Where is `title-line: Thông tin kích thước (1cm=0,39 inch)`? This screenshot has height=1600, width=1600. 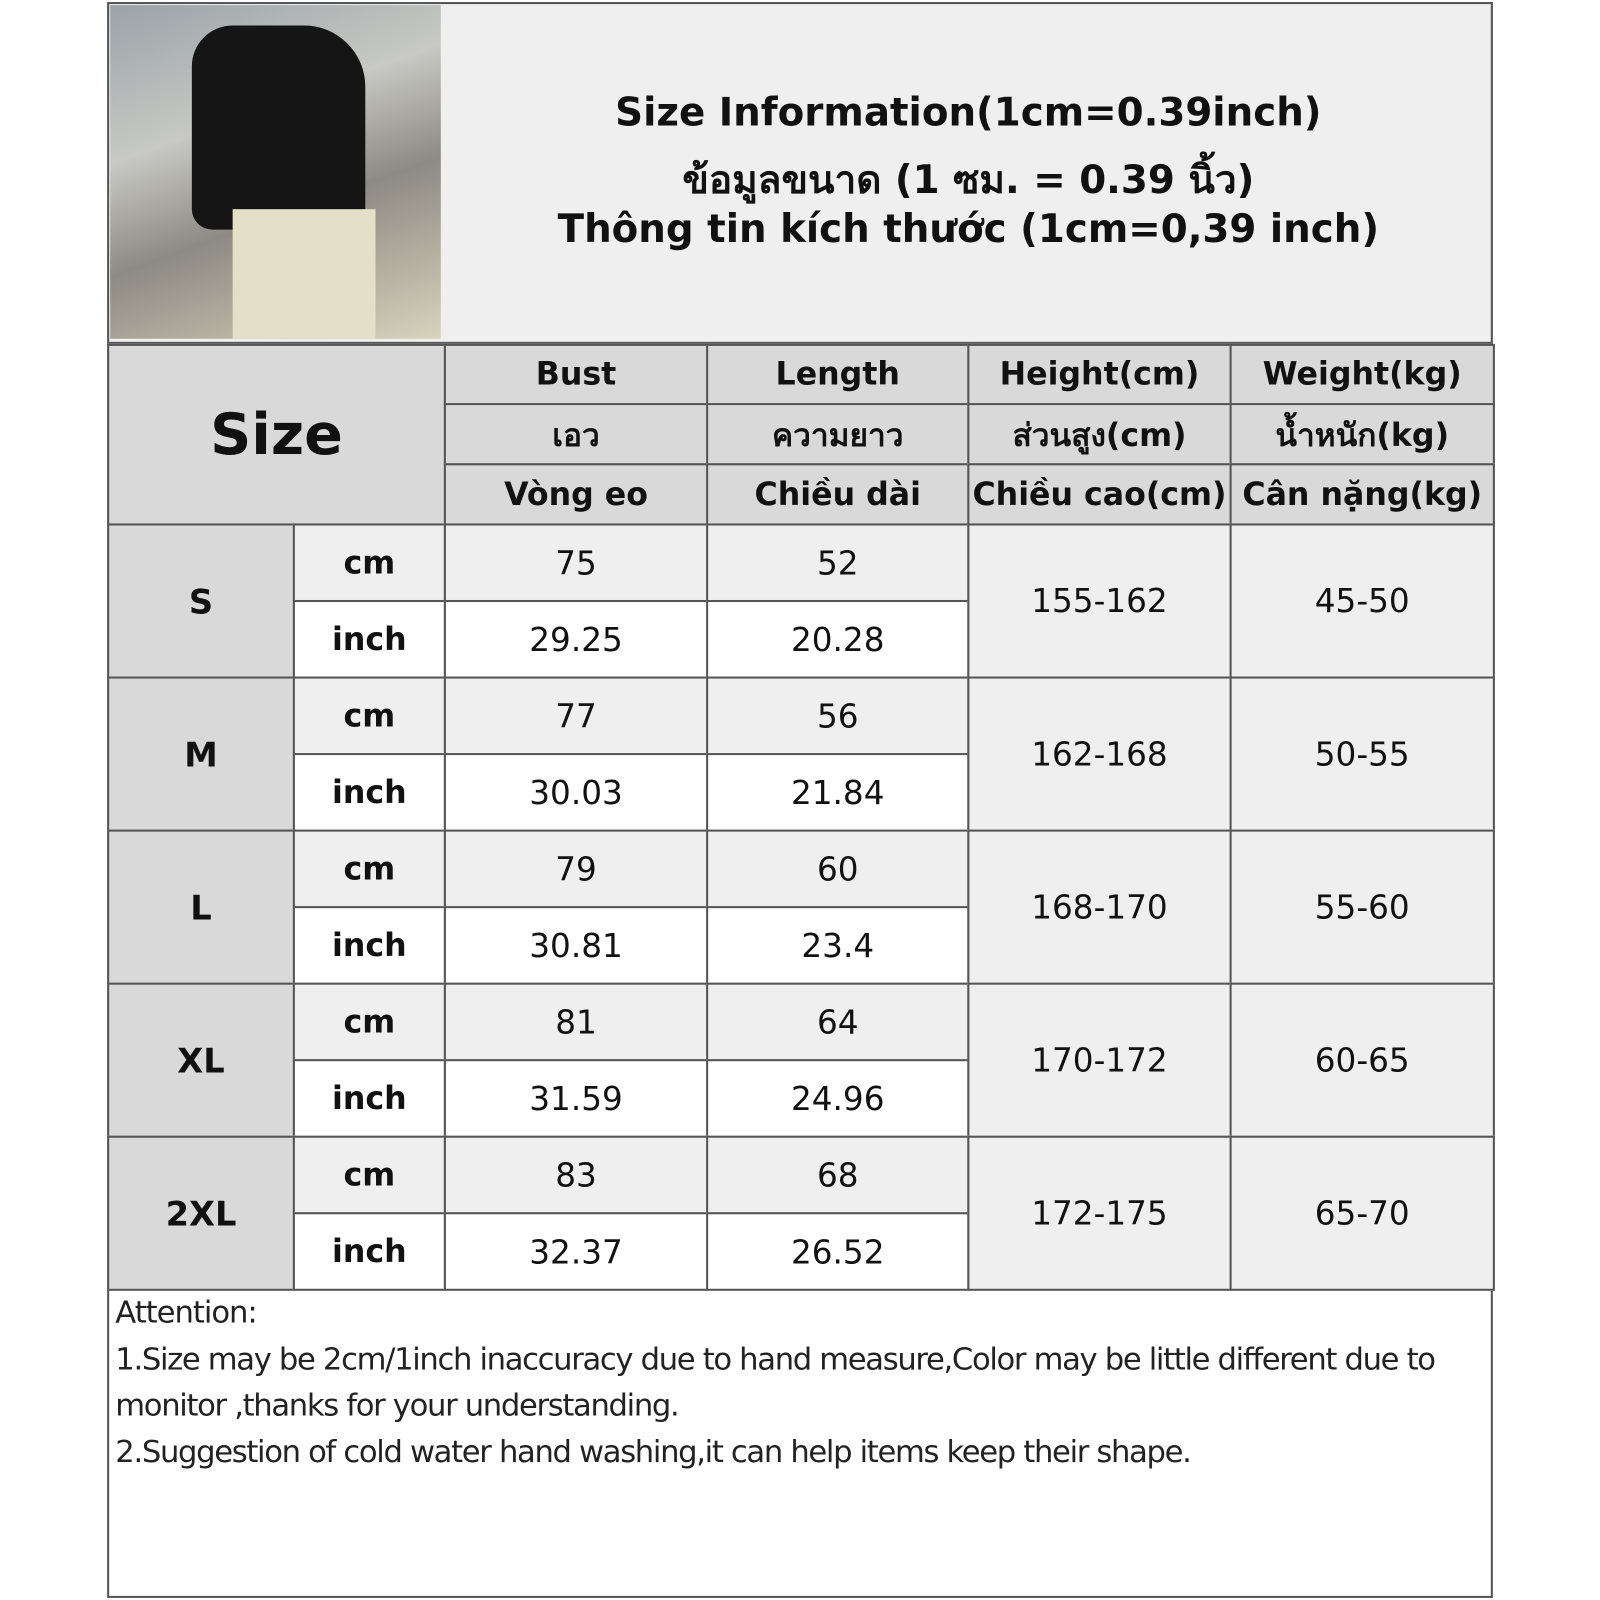
title-line: Thông tin kích thước (1cm=0,39 inch) is located at coordinates (968, 229).